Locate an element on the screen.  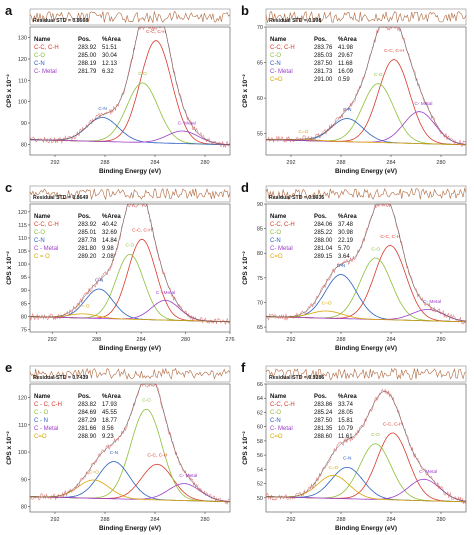
y-tick-label: 85 is located at coordinates (24, 304).